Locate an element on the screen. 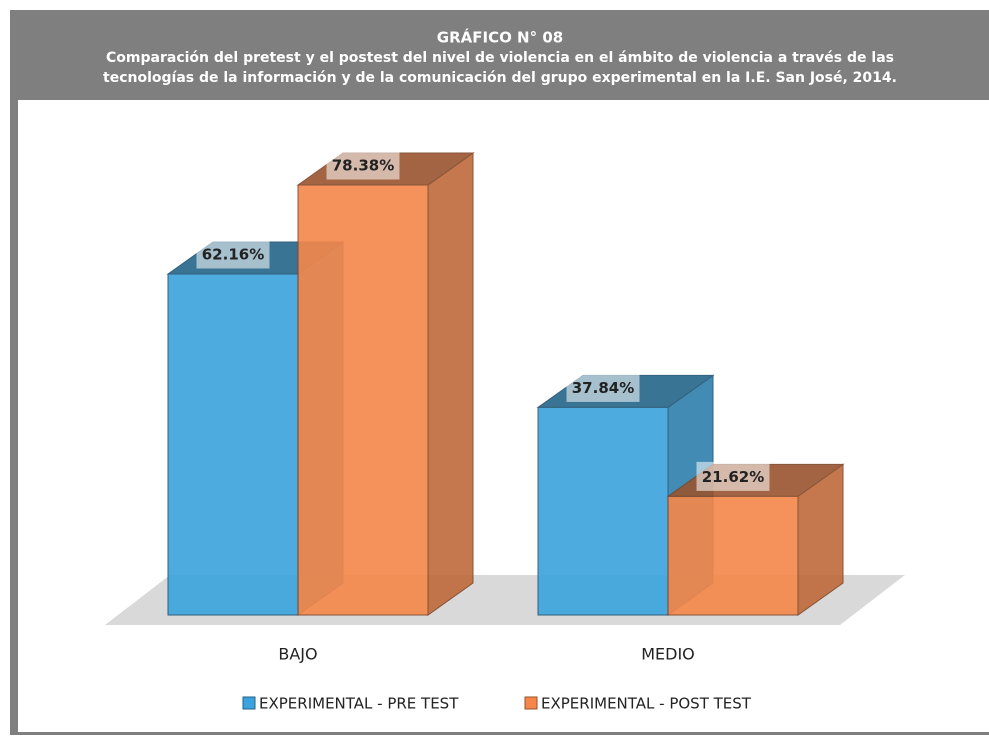 This screenshot has height=743, width=989. header-band is located at coordinates (499, 55).